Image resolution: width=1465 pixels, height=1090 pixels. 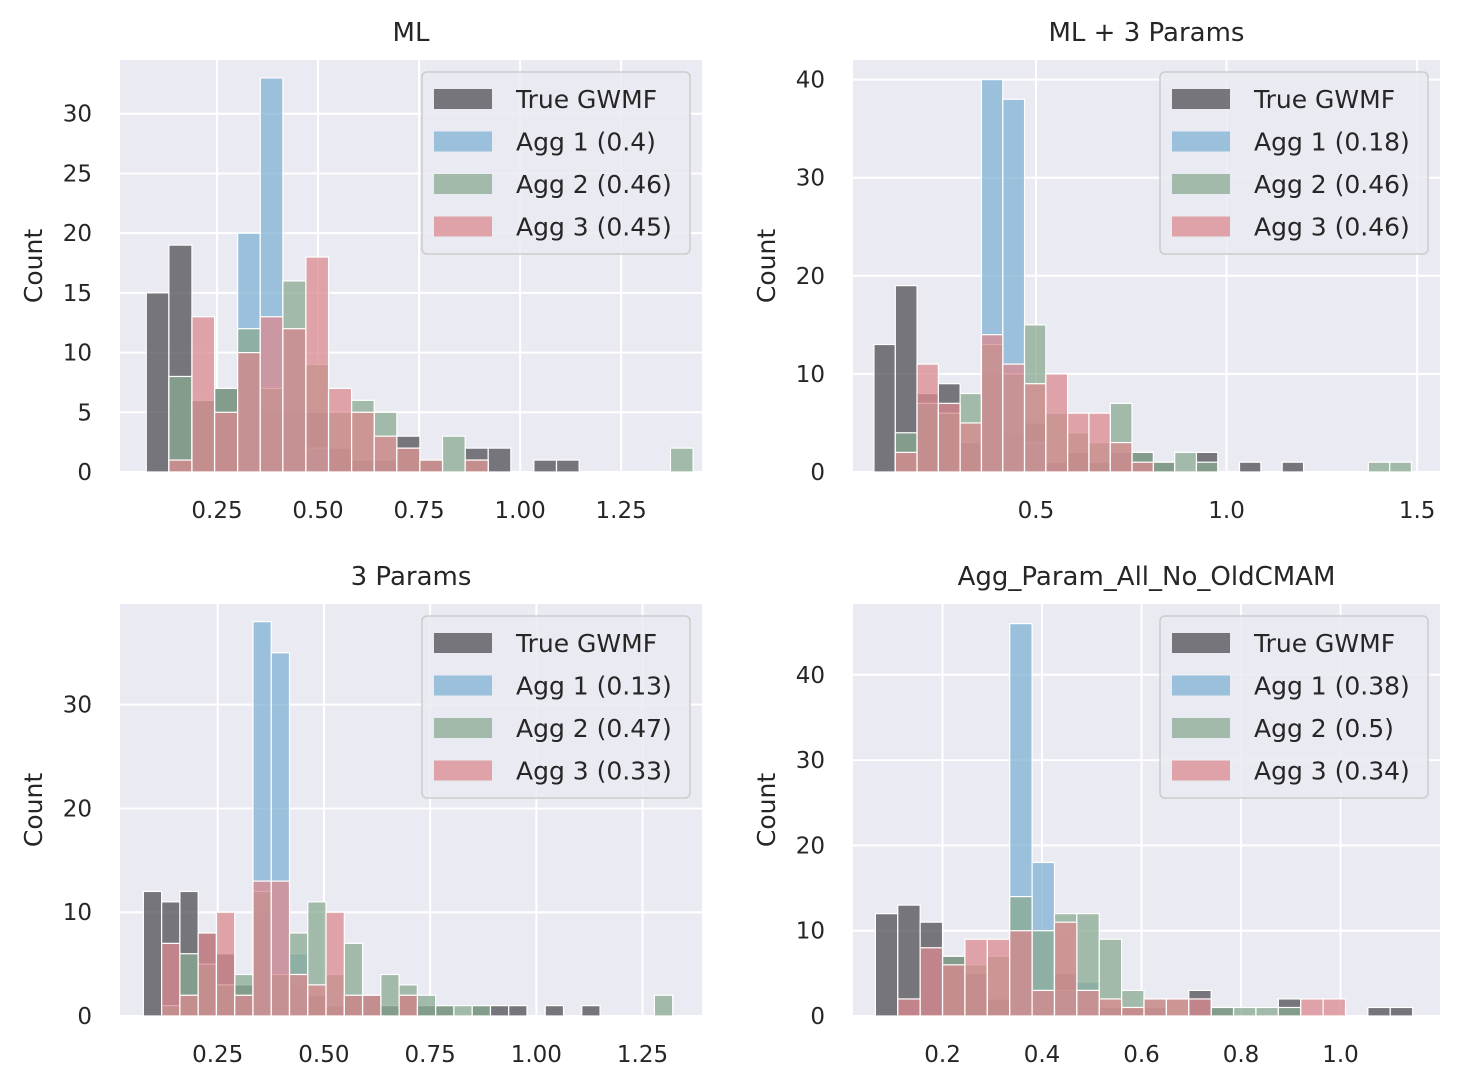 What do you see at coordinates (77, 294) in the screenshot?
I see `y-tick-label: 15` at bounding box center [77, 294].